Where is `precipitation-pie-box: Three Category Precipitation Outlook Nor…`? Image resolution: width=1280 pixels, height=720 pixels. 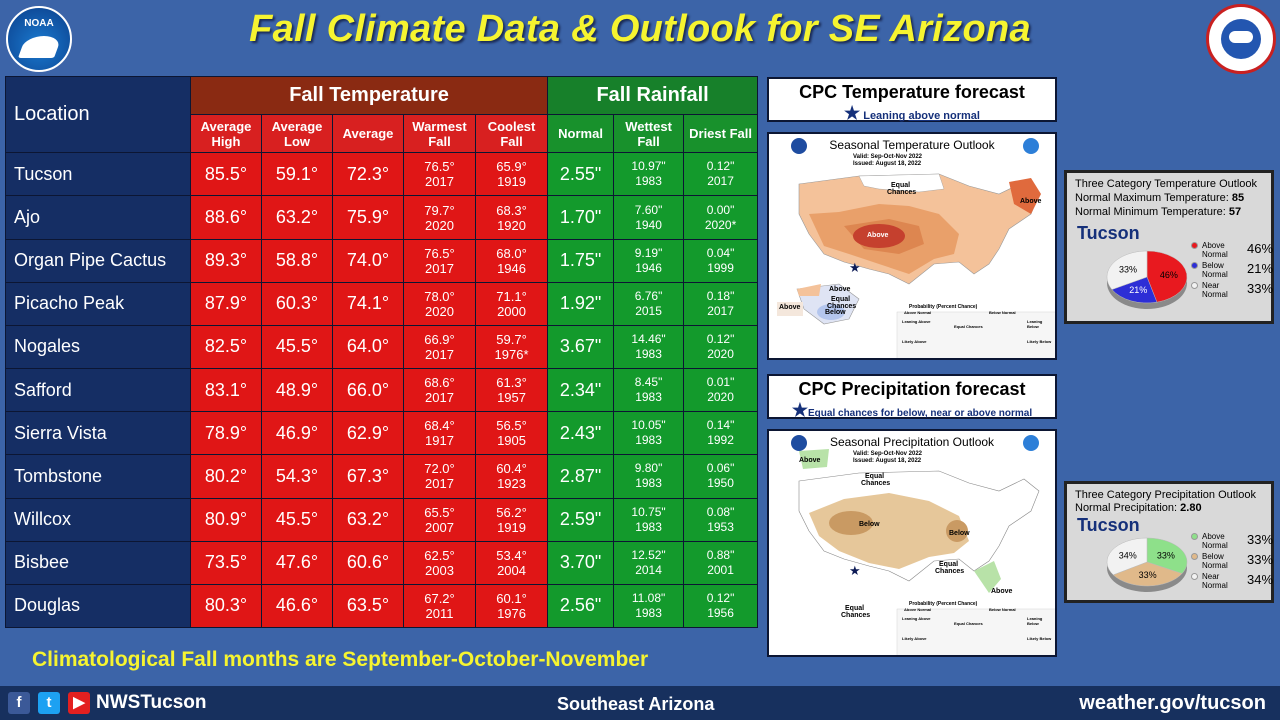
precipitation-pie-box: Three Category Precipitation Outlook Nor… is located at coordinates (1169, 542).